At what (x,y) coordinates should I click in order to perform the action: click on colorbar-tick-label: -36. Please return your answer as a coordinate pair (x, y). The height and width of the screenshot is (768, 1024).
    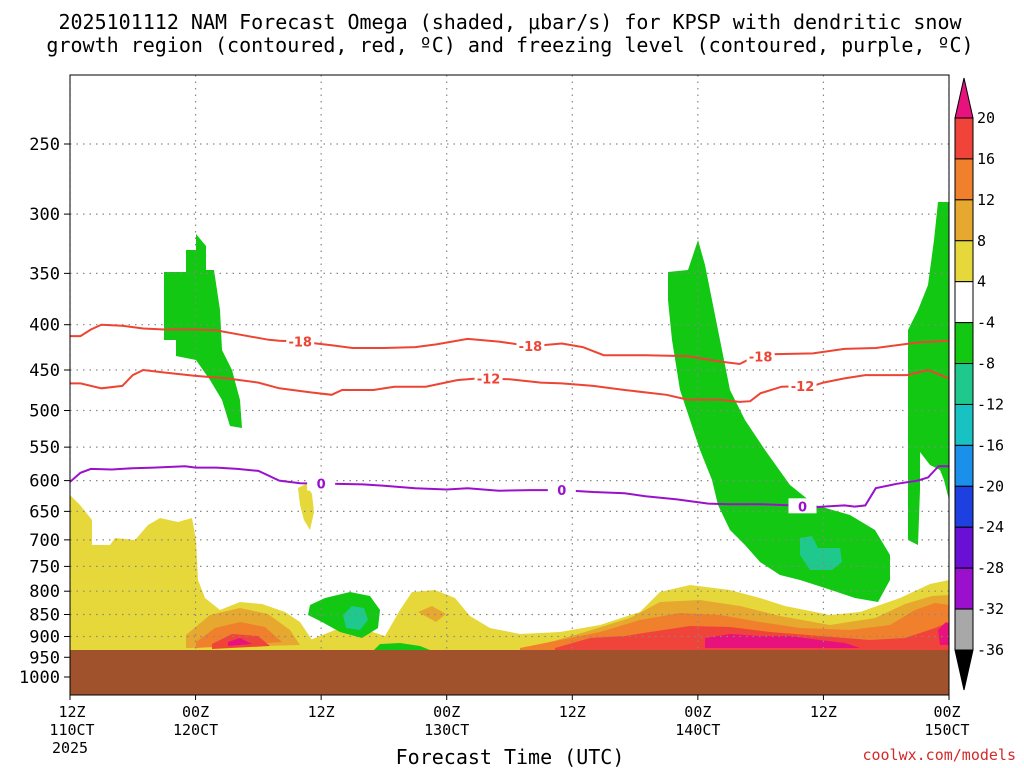
    Looking at the image, I should click on (990, 650).